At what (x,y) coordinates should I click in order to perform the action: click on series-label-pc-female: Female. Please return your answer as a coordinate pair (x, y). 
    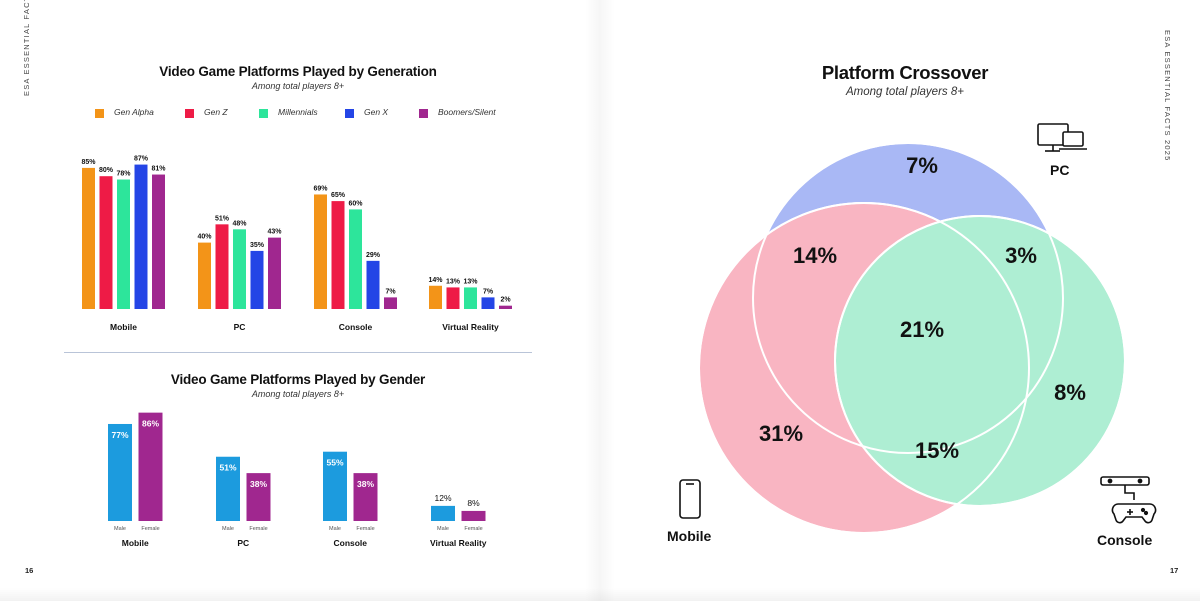
    Looking at the image, I should click on (258, 529).